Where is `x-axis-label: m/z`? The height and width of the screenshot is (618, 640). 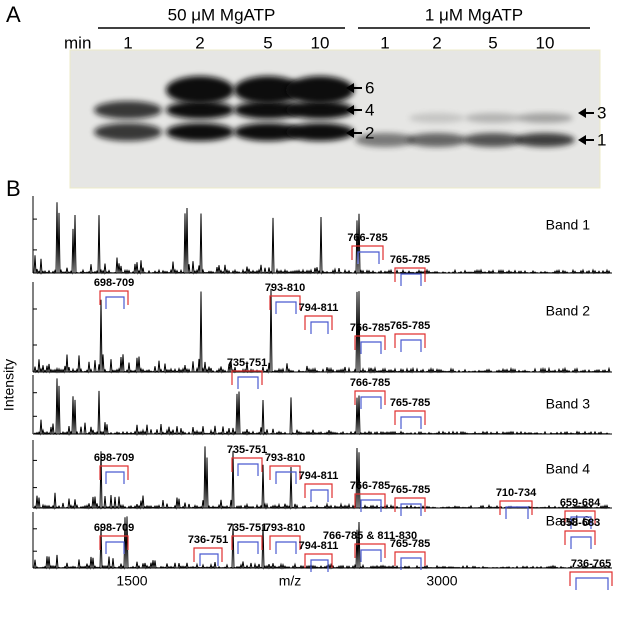
x-axis-label: m/z is located at coordinates (290, 581).